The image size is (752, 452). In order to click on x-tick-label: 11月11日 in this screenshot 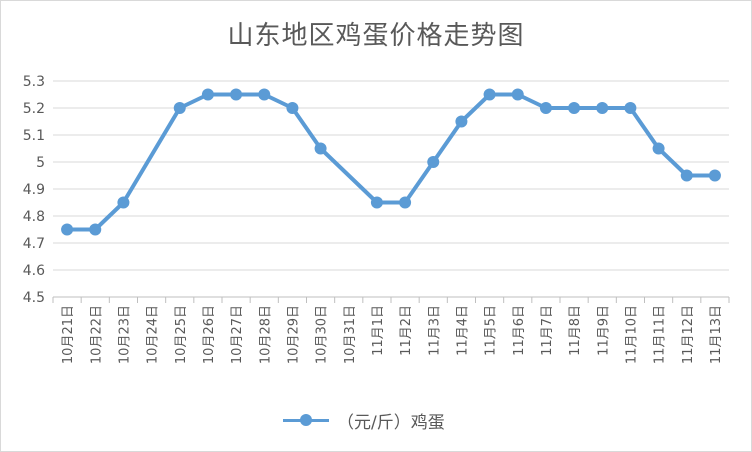, I will do `click(660, 334)`.